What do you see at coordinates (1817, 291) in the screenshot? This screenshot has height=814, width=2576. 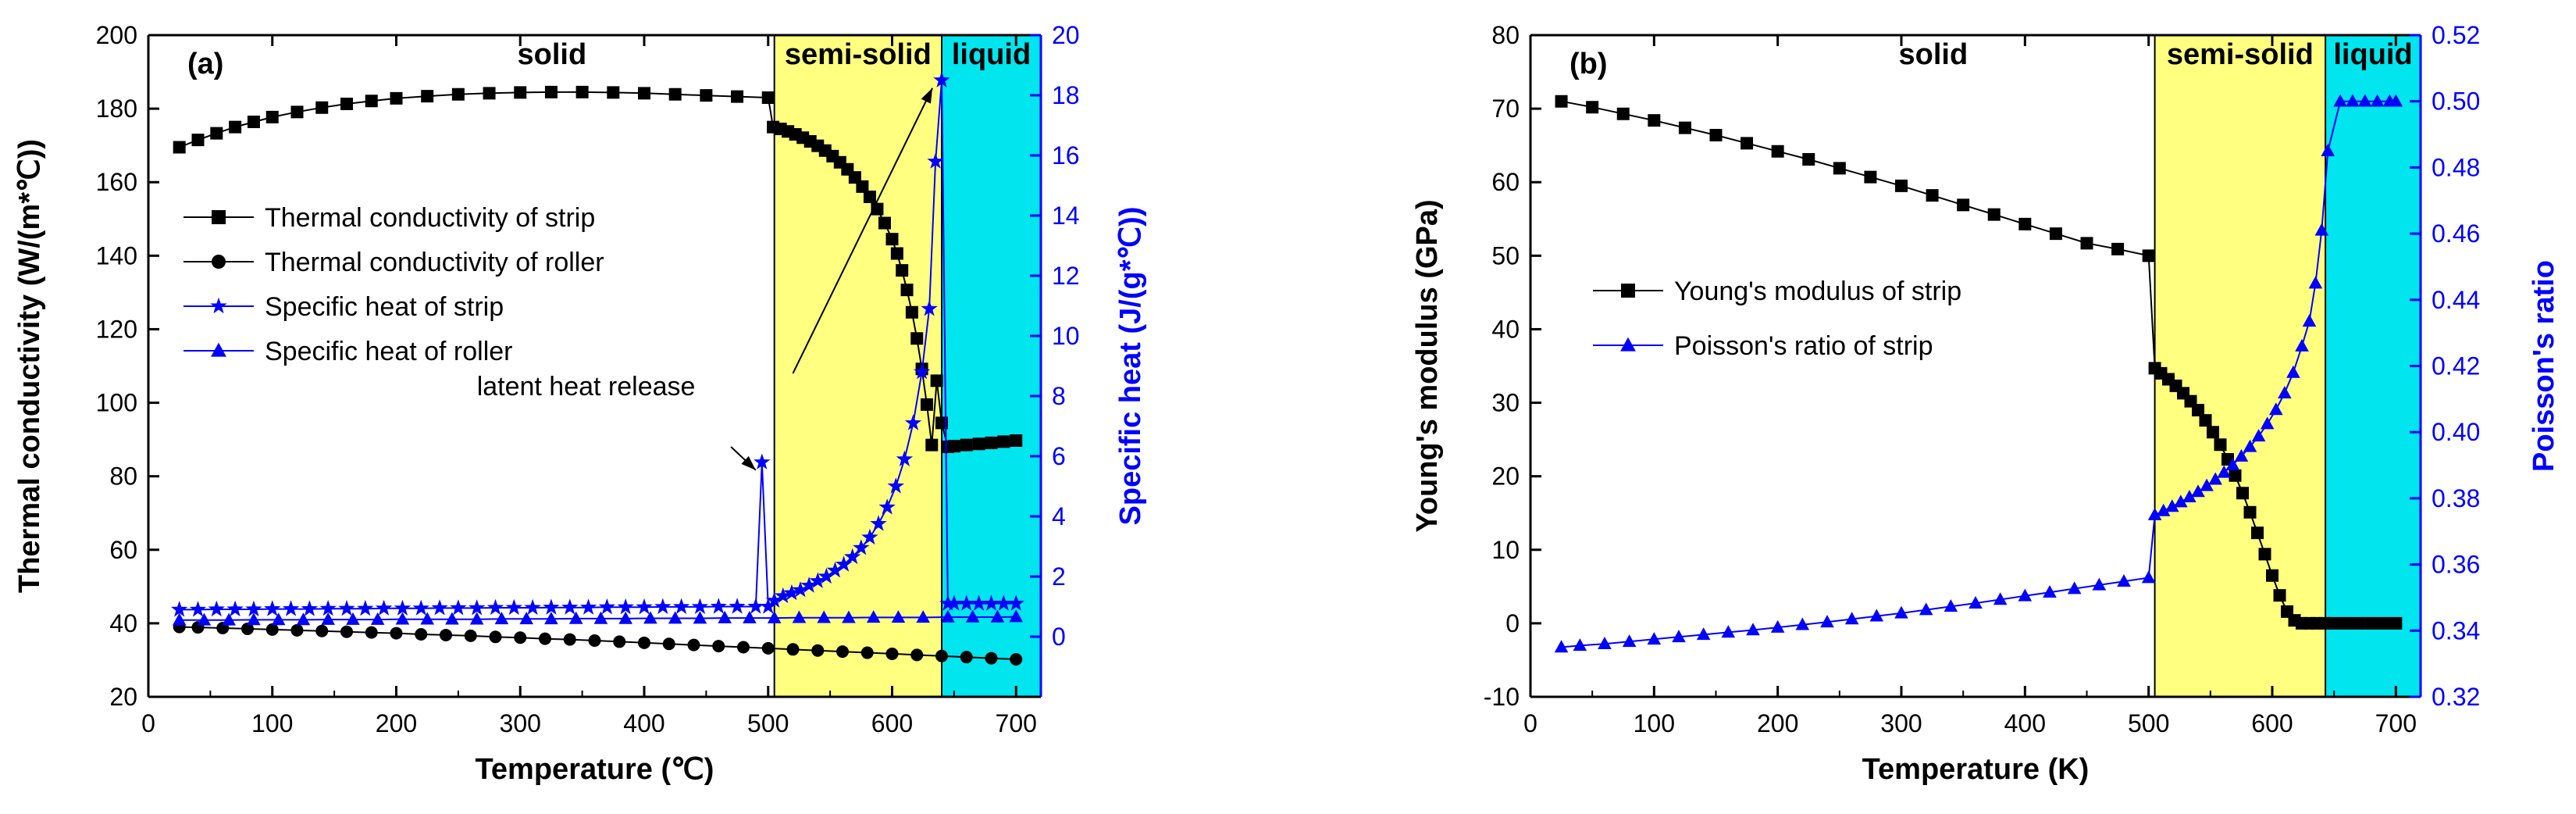 I see `legend-label-young-s-modulus-of-strip: Young's modulus of strip` at bounding box center [1817, 291].